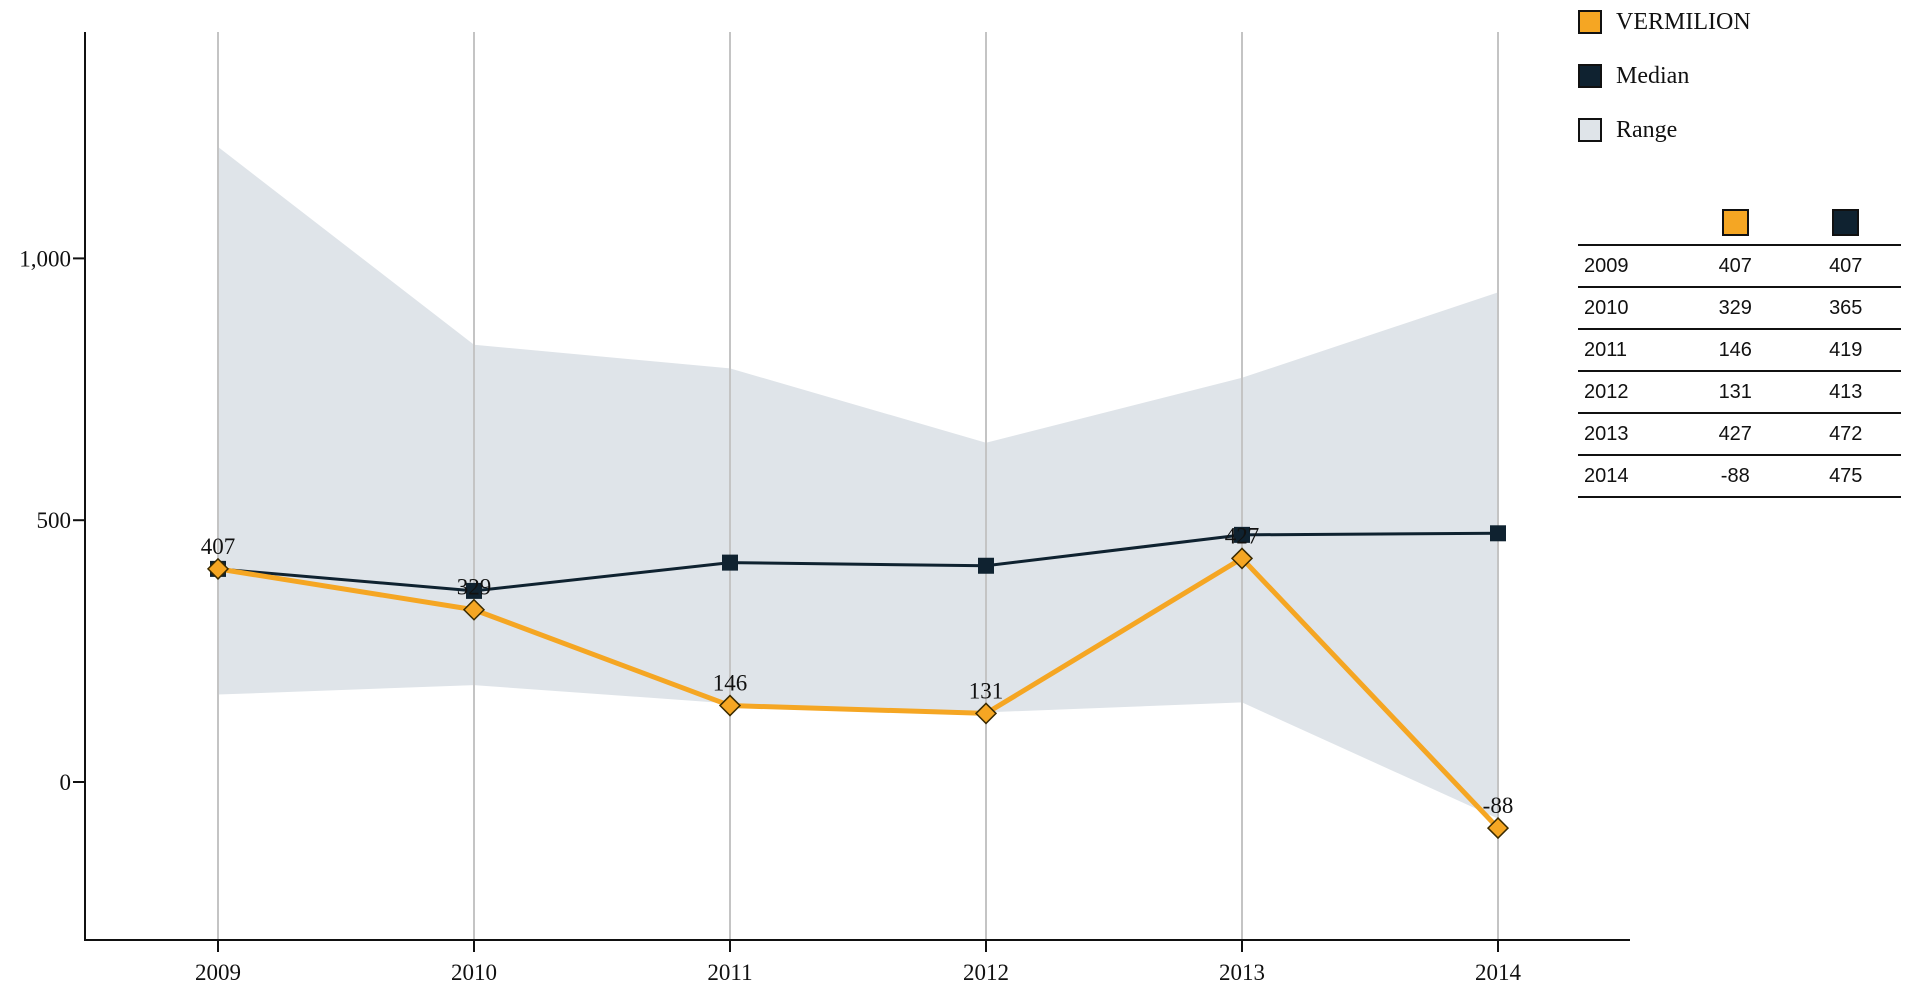  What do you see at coordinates (1738, 129) in the screenshot?
I see `legend-item-range: Range` at bounding box center [1738, 129].